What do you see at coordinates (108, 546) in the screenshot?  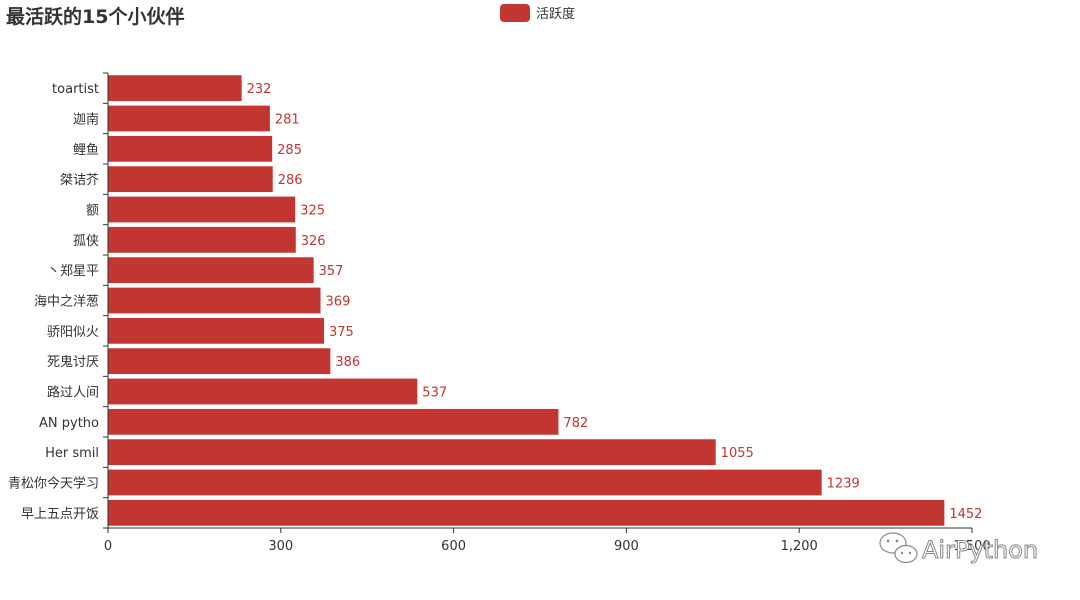 I see `x-axis-tick-label: 0` at bounding box center [108, 546].